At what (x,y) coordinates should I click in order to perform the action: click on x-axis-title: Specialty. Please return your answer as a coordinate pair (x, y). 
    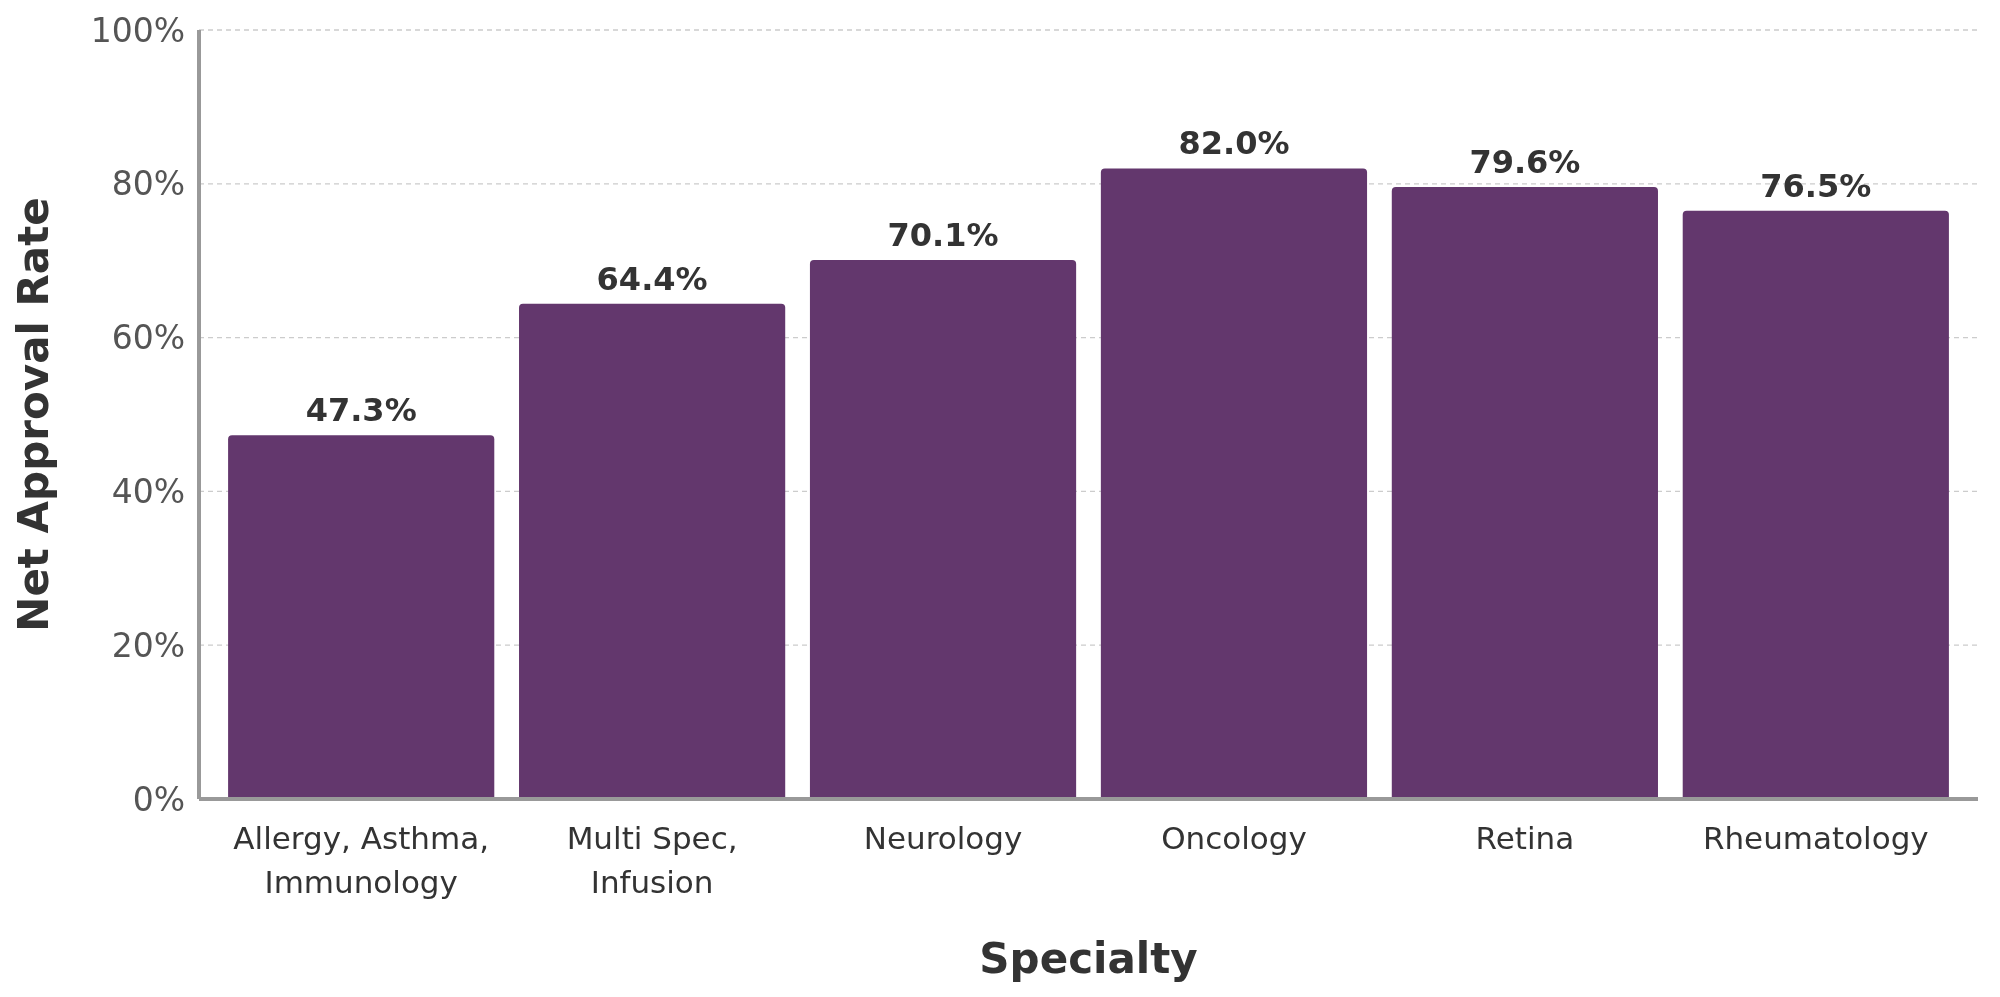
    Looking at the image, I should click on (1088, 958).